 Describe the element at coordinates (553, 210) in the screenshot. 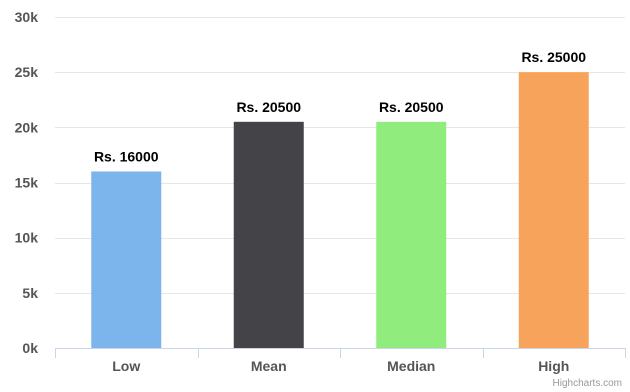

I see `bar-high` at that location.